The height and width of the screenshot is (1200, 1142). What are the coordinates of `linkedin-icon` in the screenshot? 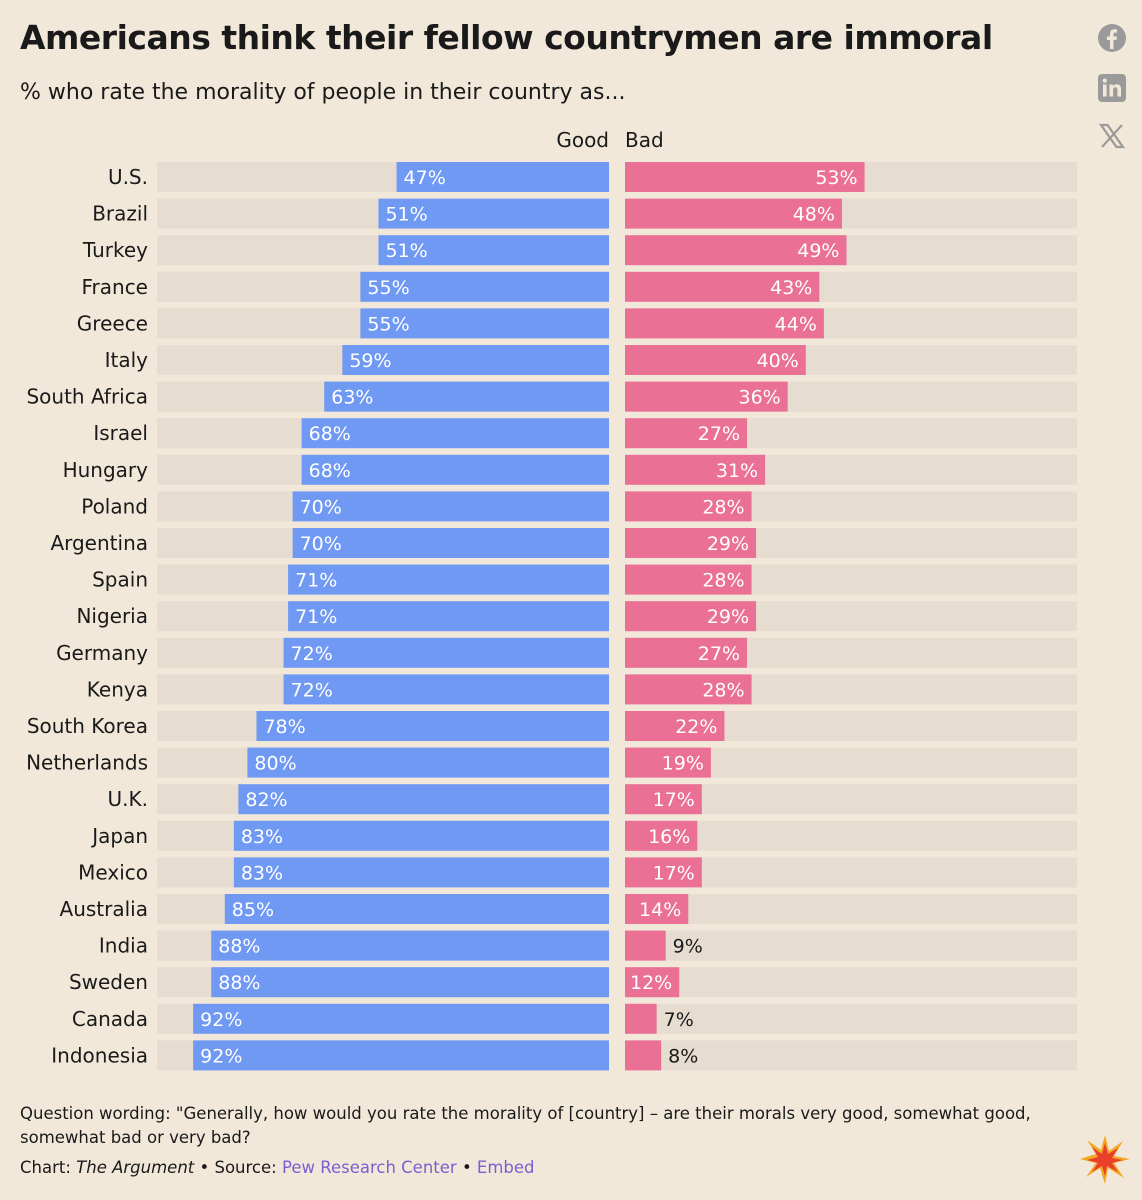 It's located at (1112, 88).